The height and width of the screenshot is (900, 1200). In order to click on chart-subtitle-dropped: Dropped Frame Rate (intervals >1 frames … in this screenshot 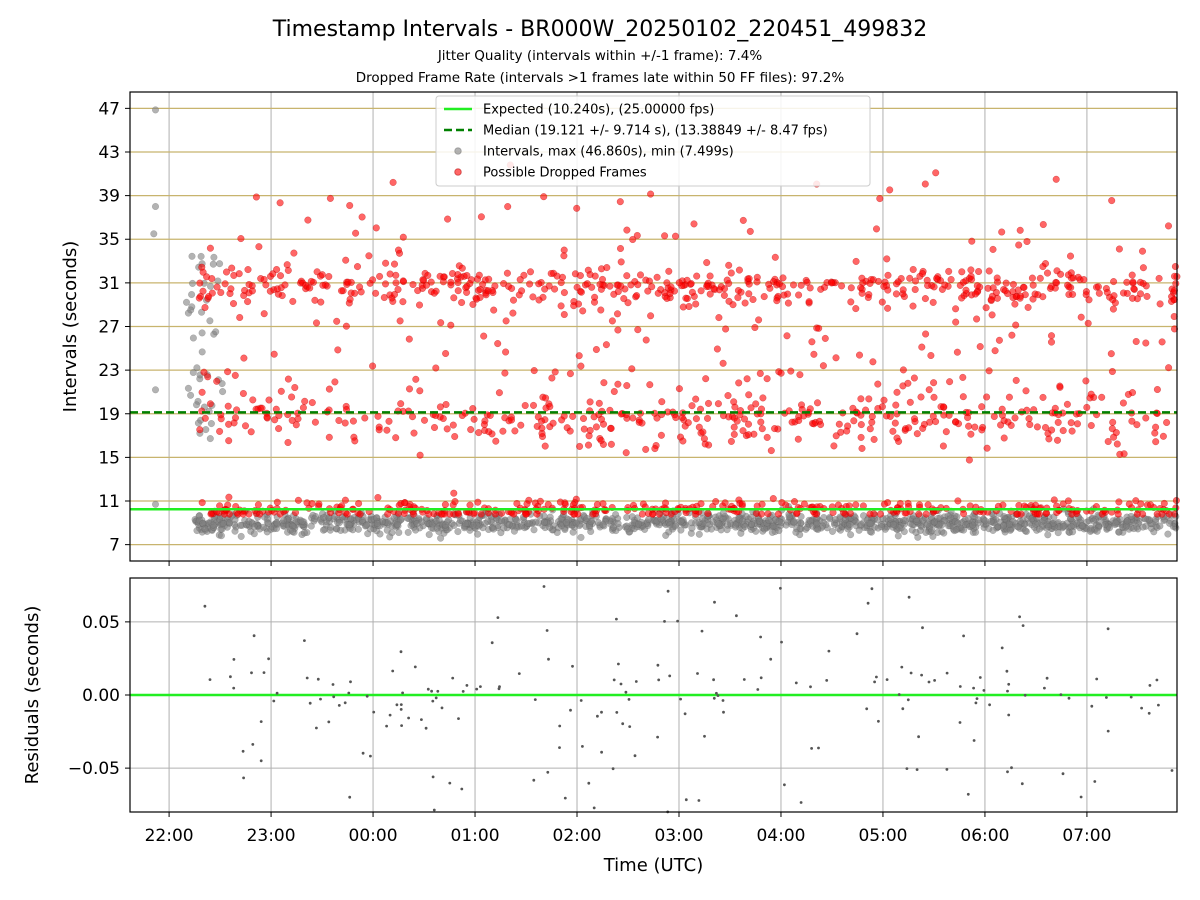, I will do `click(600, 78)`.